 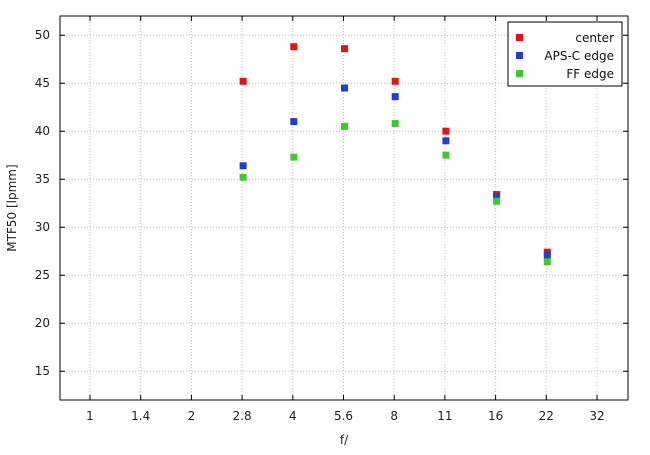 What do you see at coordinates (42, 371) in the screenshot?
I see `y-tick-label: 15` at bounding box center [42, 371].